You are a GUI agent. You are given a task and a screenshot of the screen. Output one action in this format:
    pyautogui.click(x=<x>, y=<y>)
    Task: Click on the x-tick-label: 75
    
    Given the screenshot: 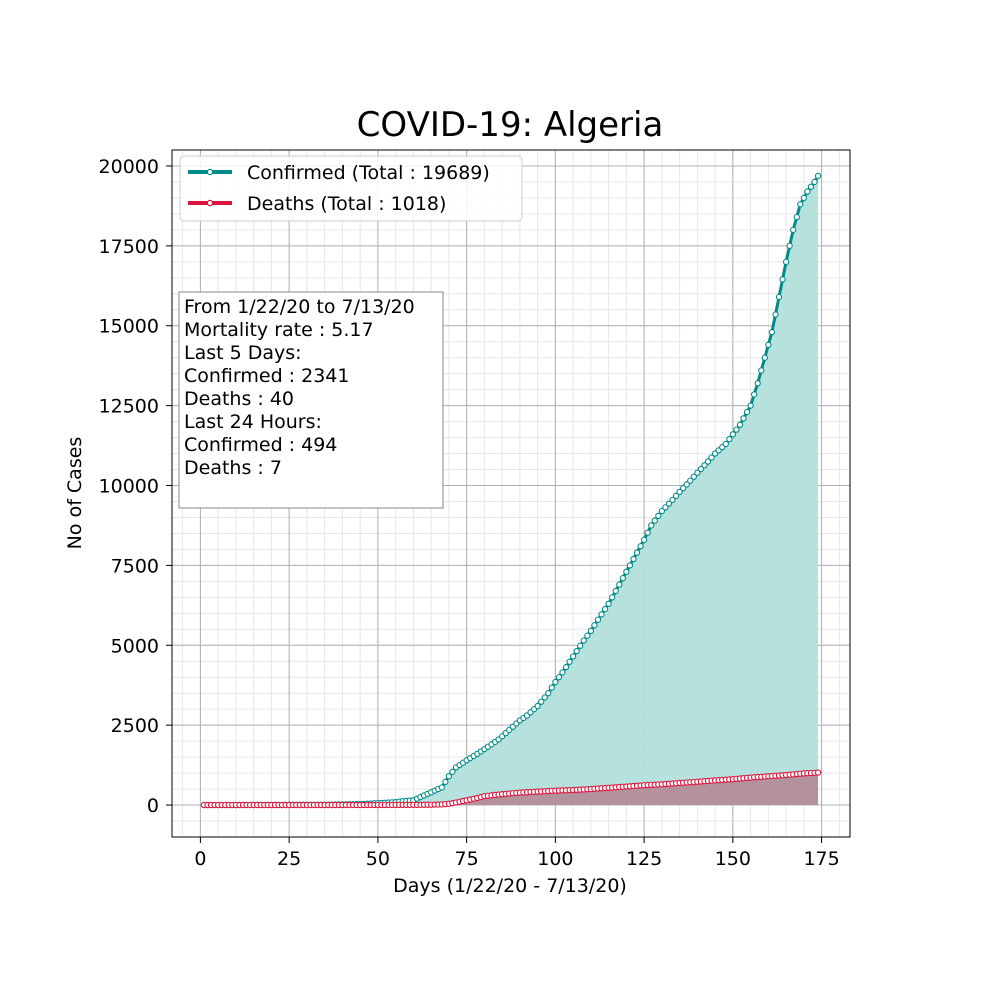 What is the action you would take?
    pyautogui.click(x=467, y=859)
    